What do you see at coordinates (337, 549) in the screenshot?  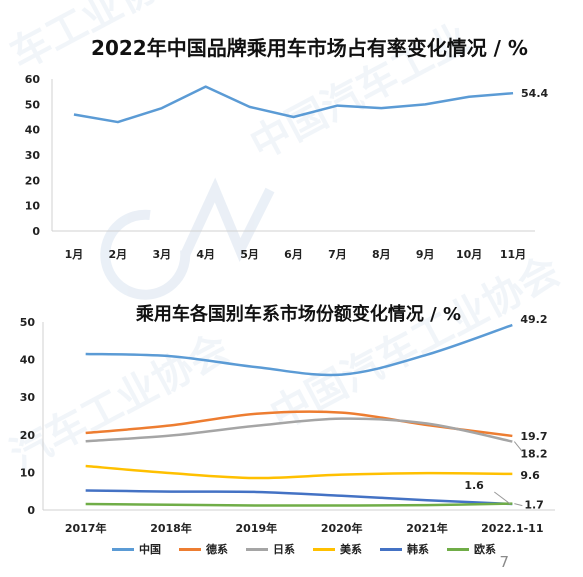 I see `legend-item: 美系` at bounding box center [337, 549].